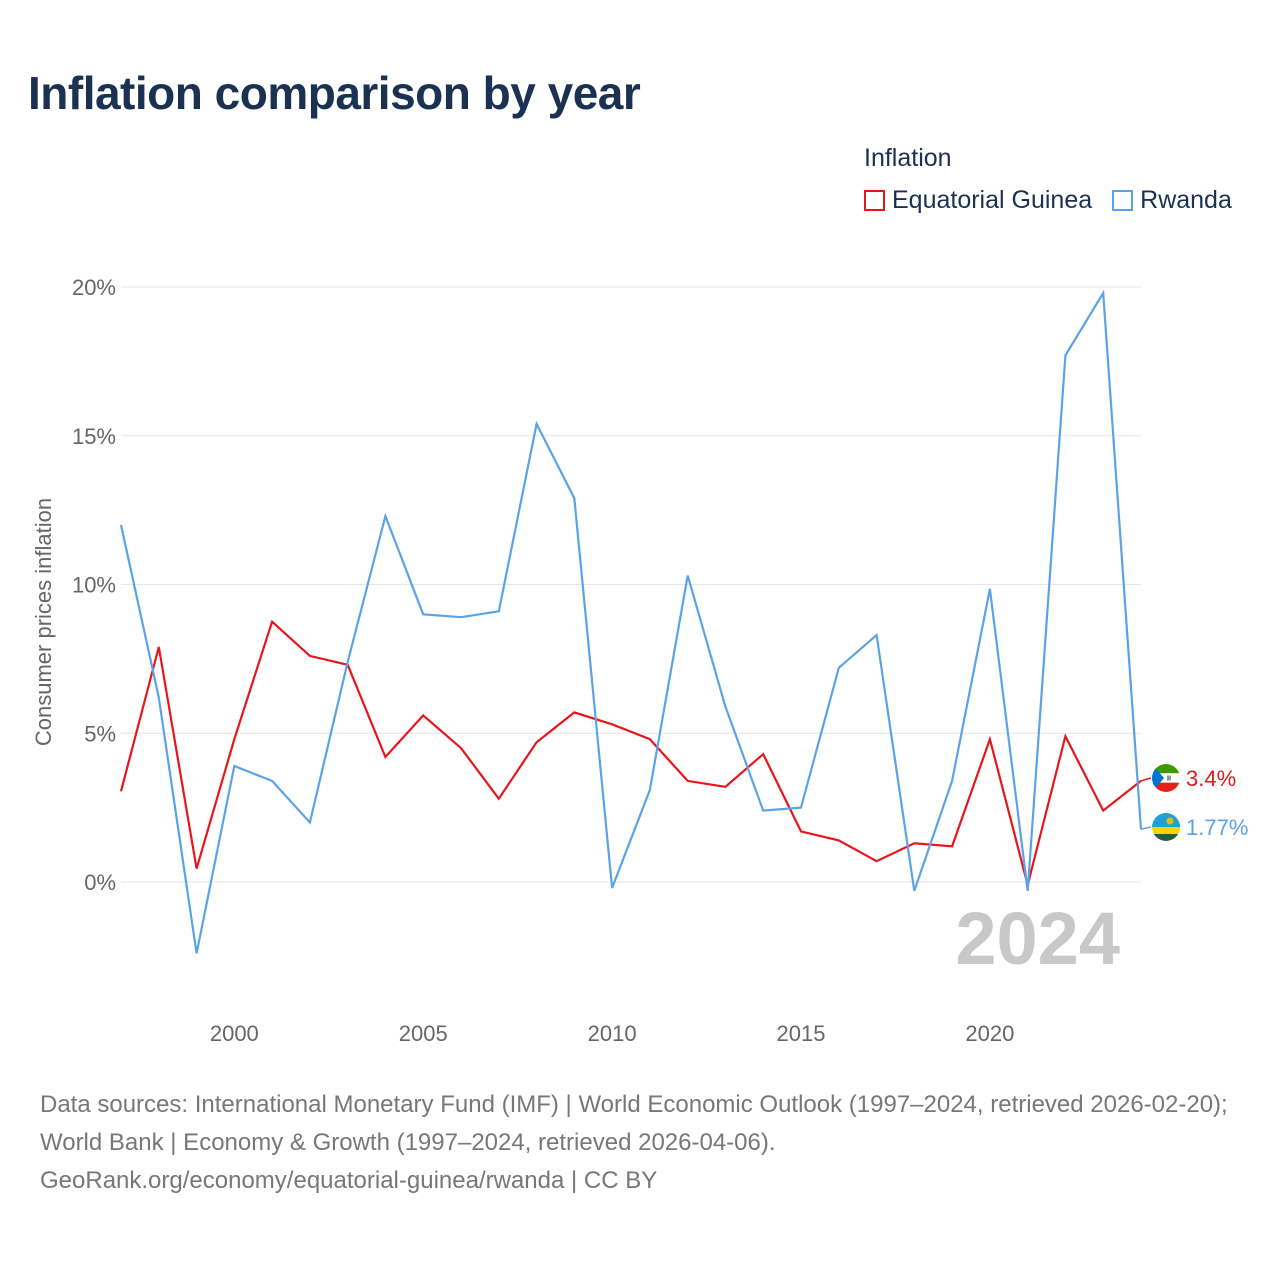 The height and width of the screenshot is (1280, 1280). Describe the element at coordinates (94, 287) in the screenshot. I see `y-tick-label: 20%` at that location.